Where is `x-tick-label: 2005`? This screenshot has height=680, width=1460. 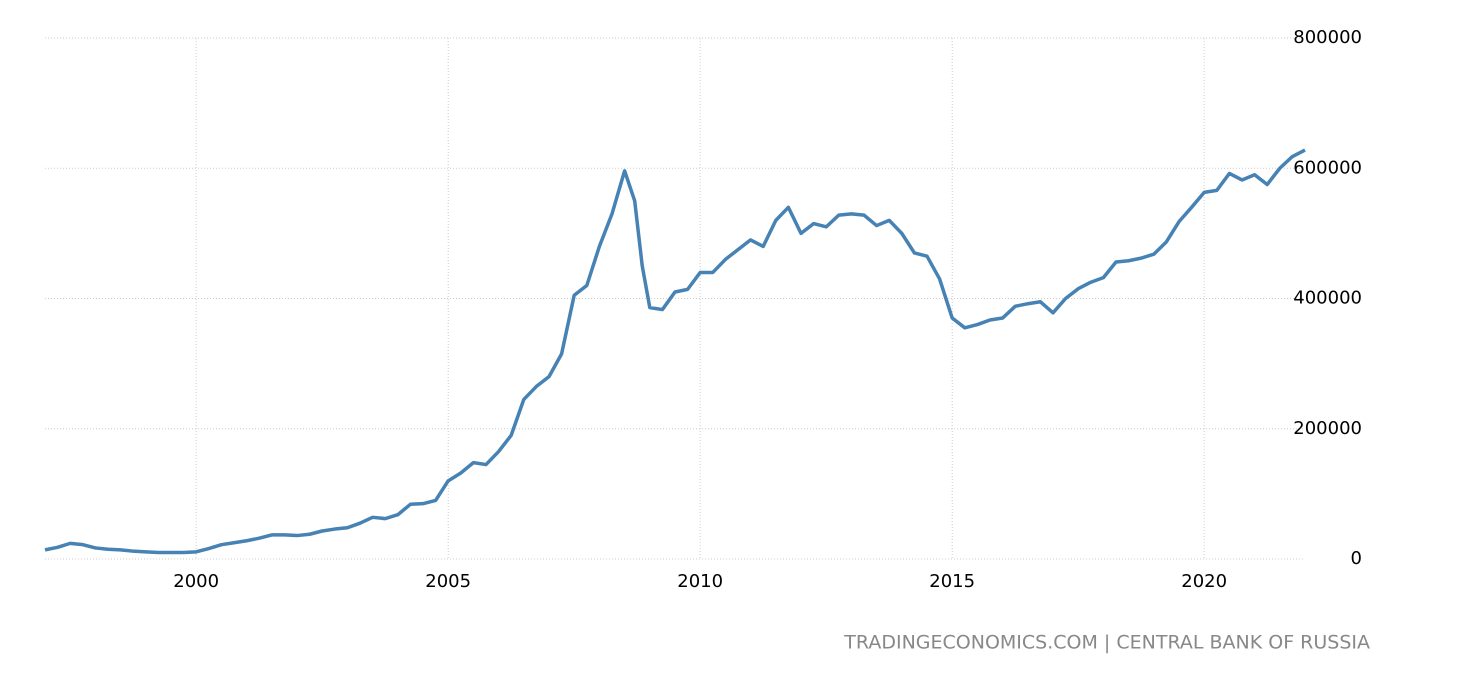
x-tick-label: 2005 is located at coordinates (448, 581).